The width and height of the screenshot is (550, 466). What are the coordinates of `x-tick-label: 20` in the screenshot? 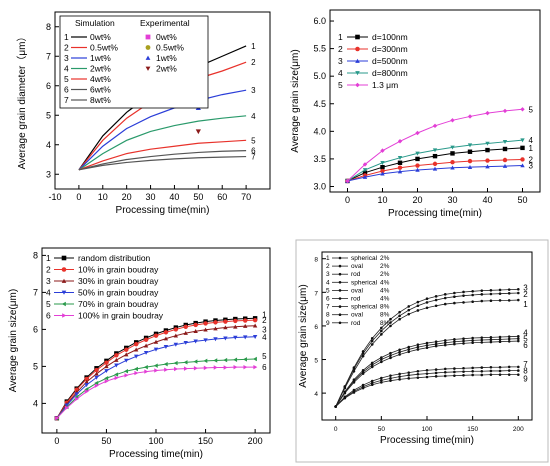 It's located at (417, 200).